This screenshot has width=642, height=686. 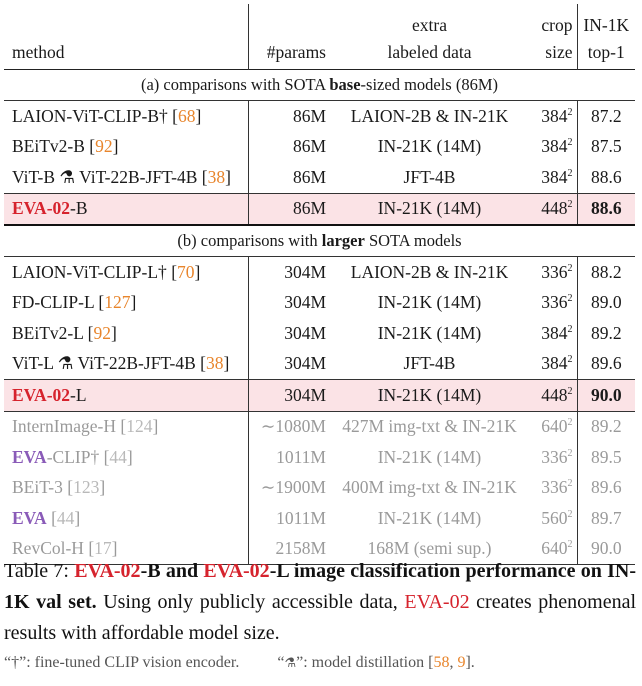 I want to click on cell-top1: 89.2, so click(x=605, y=333).